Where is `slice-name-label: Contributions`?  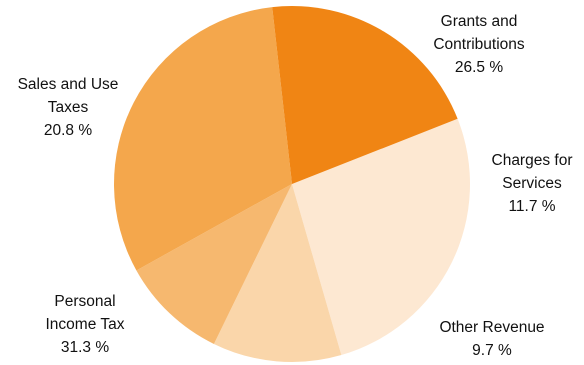
slice-name-label: Contributions is located at coordinates (479, 44).